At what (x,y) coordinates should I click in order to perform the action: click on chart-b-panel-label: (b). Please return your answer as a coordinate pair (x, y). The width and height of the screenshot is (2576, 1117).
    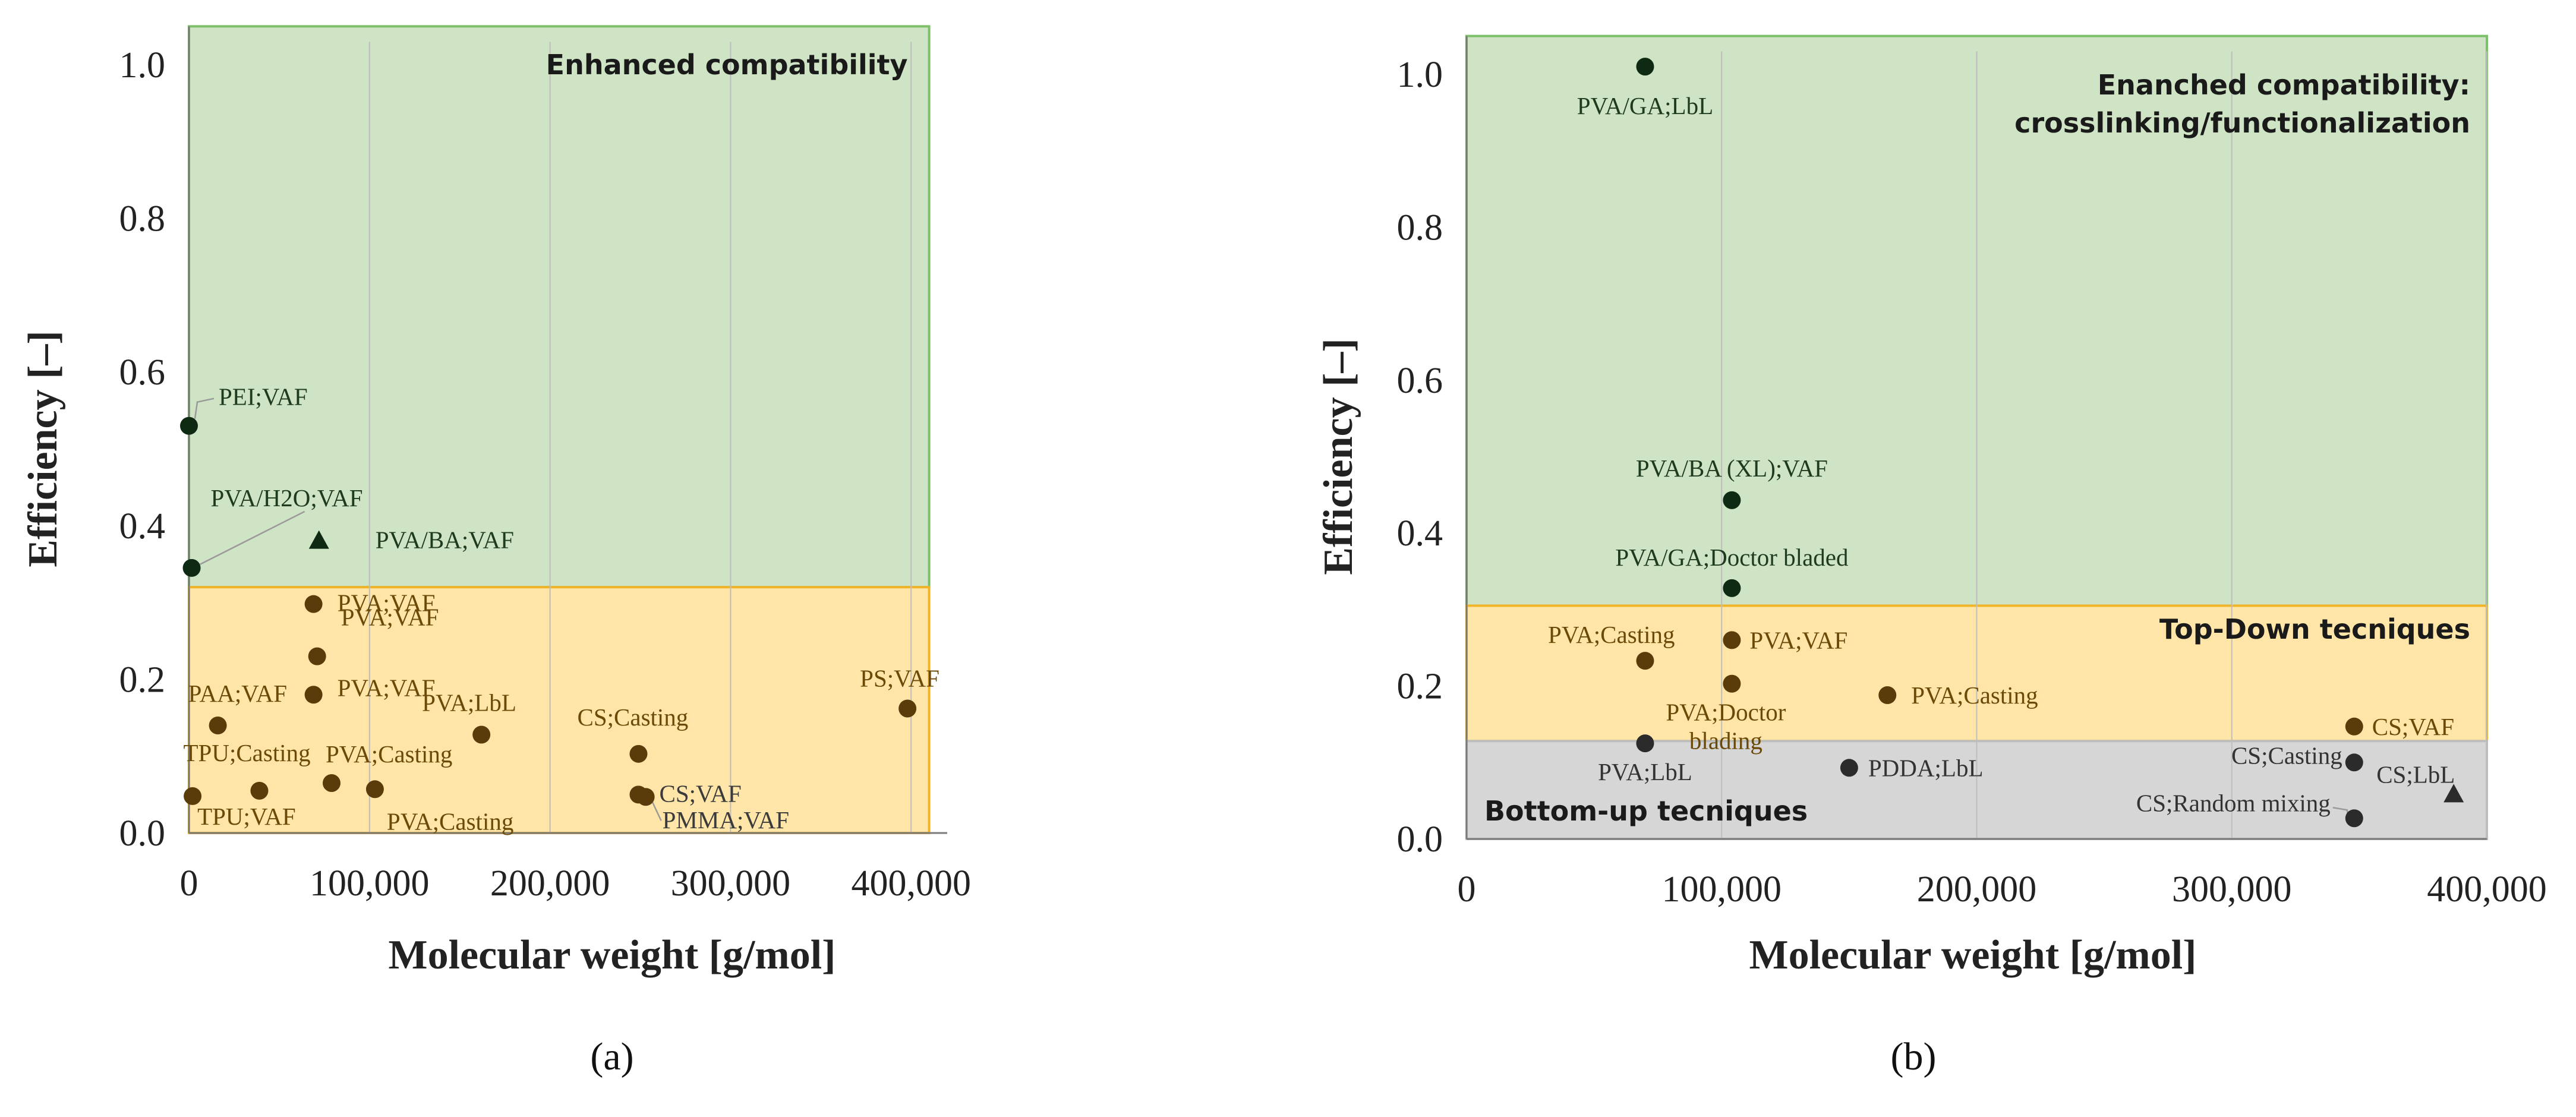
    Looking at the image, I should click on (1914, 1057).